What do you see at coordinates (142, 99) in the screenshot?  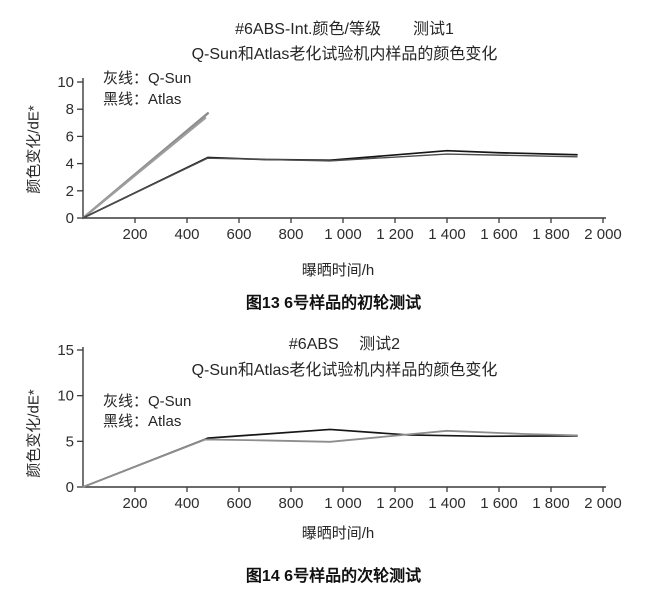 I see `fig13-legend-black: 黑线：Atlas` at bounding box center [142, 99].